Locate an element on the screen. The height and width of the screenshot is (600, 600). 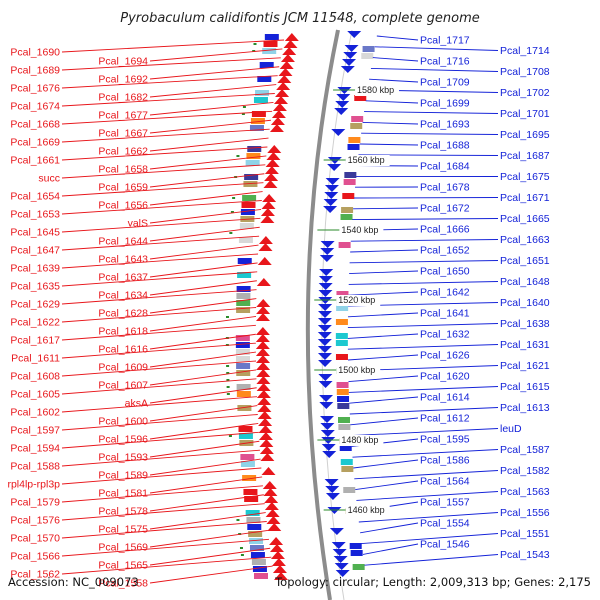
gene-label-forward: Pcal_1605 is located at coordinates (35, 395).